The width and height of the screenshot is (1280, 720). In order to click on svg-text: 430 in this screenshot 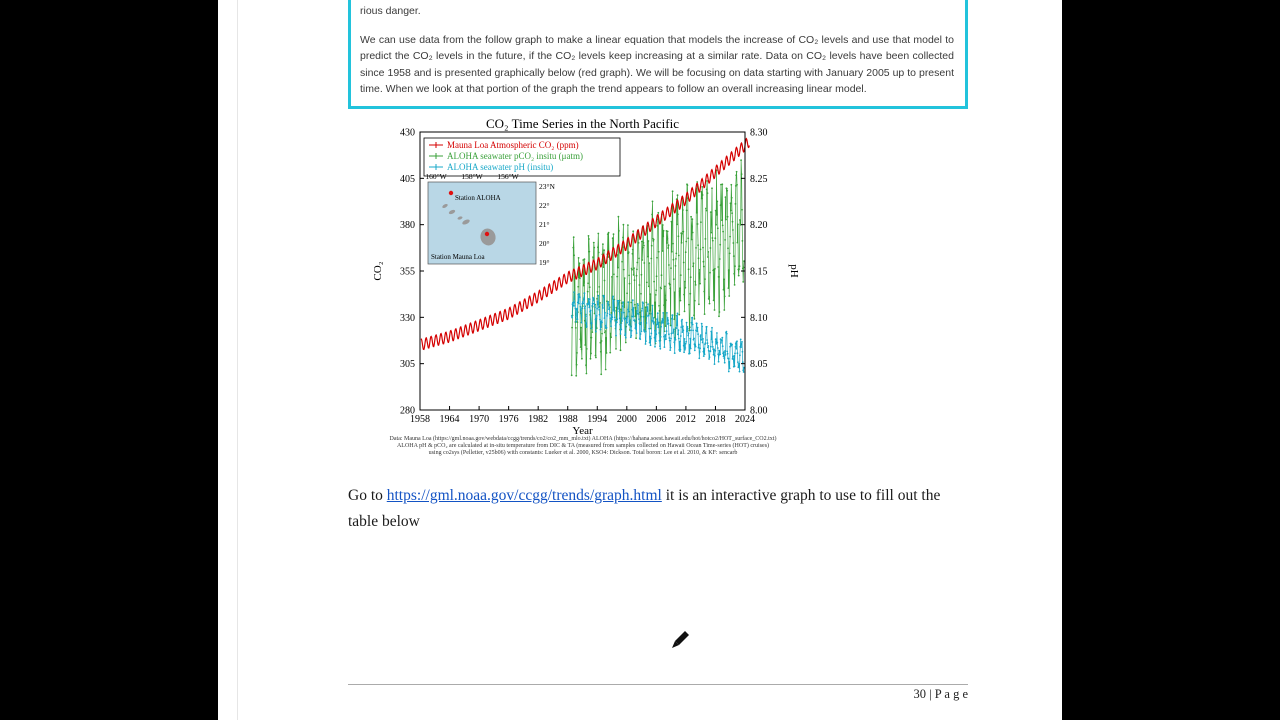, I will do `click(407, 133)`.